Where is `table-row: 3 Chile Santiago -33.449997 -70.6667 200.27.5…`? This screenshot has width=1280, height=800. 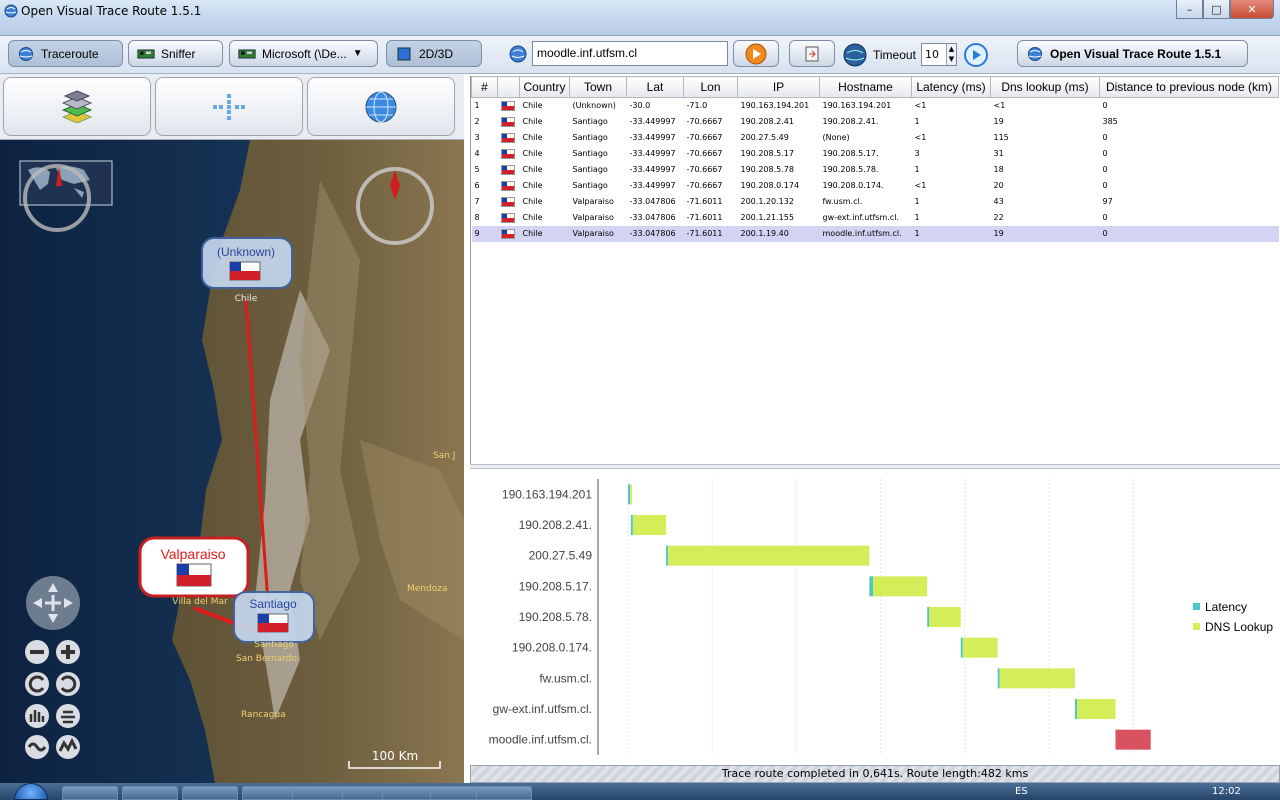 table-row: 3 Chile Santiago -33.449997 -70.6667 200.27.5… is located at coordinates (875, 138).